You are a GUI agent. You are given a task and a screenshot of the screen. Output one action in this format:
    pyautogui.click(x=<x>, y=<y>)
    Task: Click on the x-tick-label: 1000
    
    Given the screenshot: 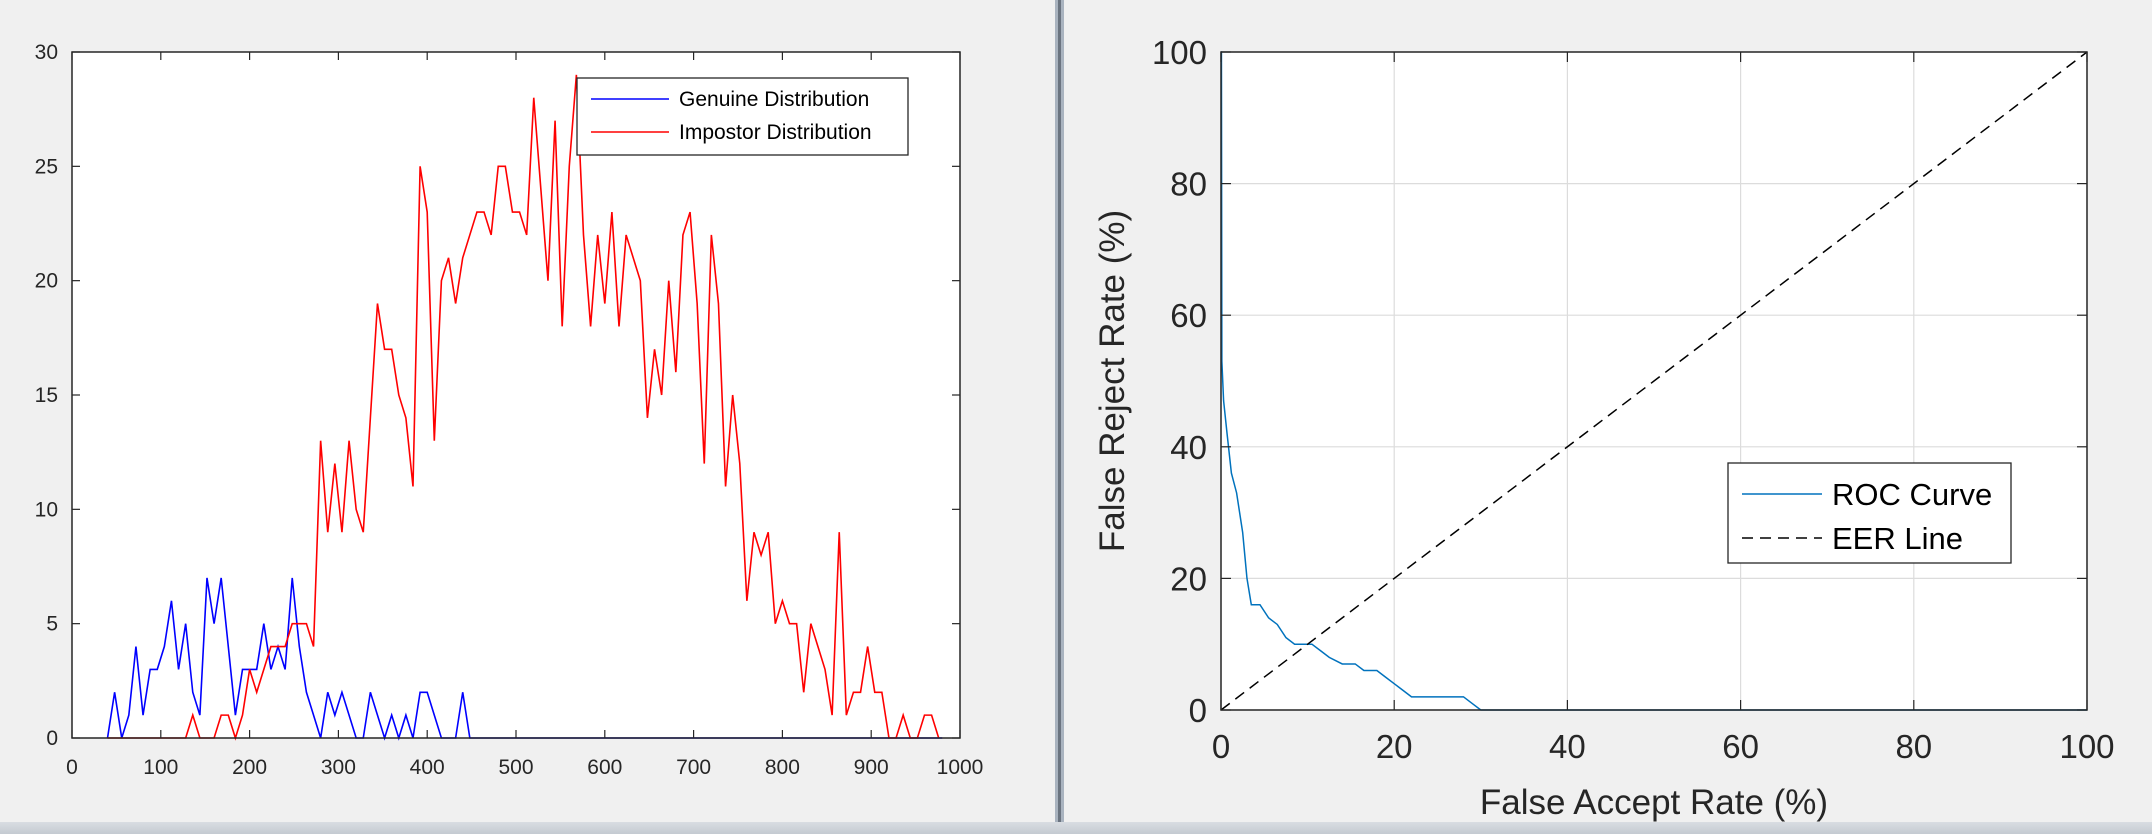 What is the action you would take?
    pyautogui.click(x=960, y=767)
    